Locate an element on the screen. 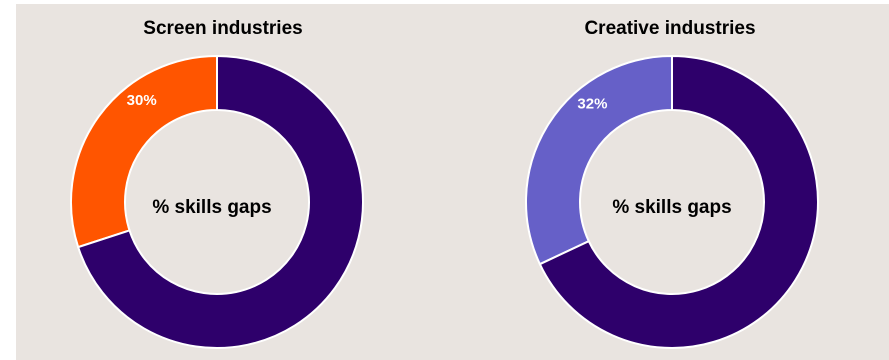 This screenshot has width=889, height=360. chart-title-screen: Screen industries is located at coordinates (223, 28).